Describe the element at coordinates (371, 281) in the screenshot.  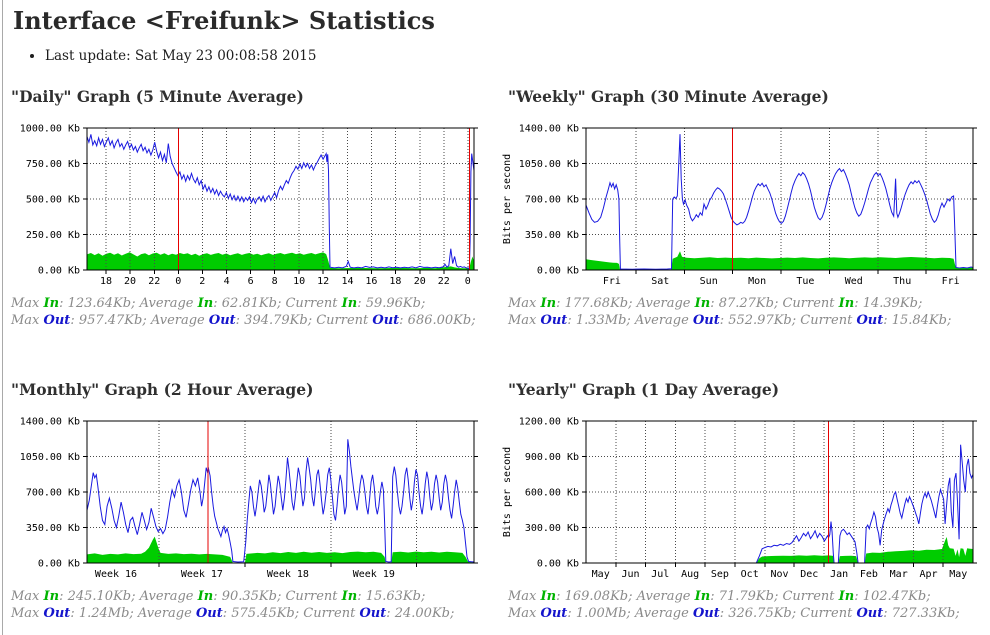
I see `svg-text: 16` at that location.